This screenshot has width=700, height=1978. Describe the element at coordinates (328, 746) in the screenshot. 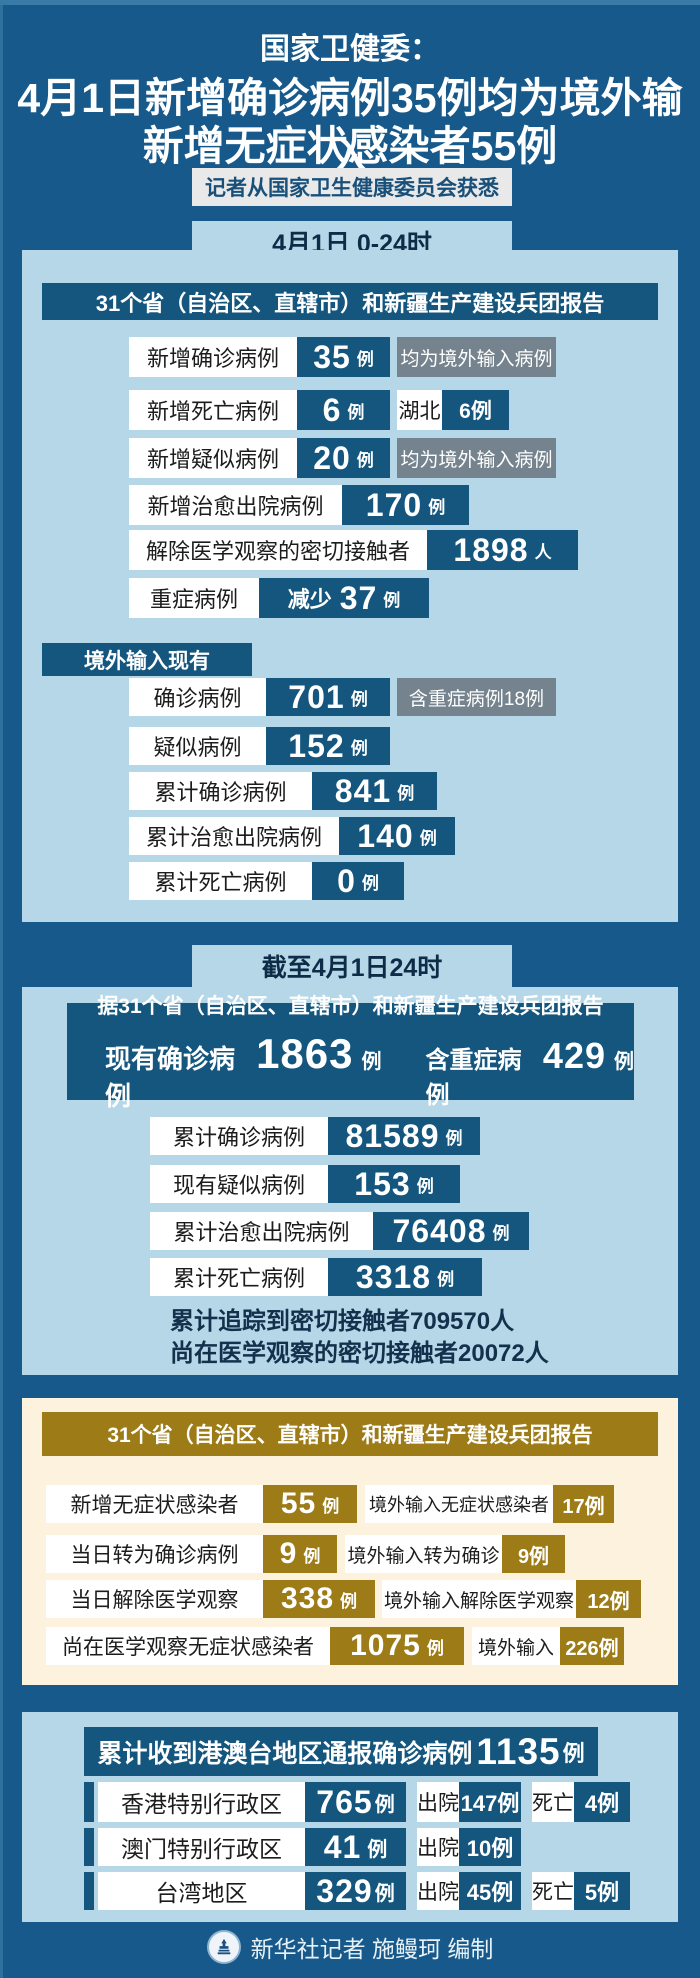

I see `stat-value-box: 152 例` at that location.